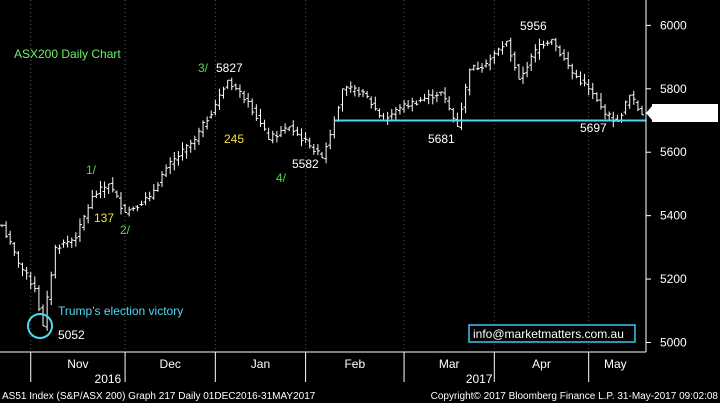 The width and height of the screenshot is (720, 403). I want to click on email-box, so click(552, 333).